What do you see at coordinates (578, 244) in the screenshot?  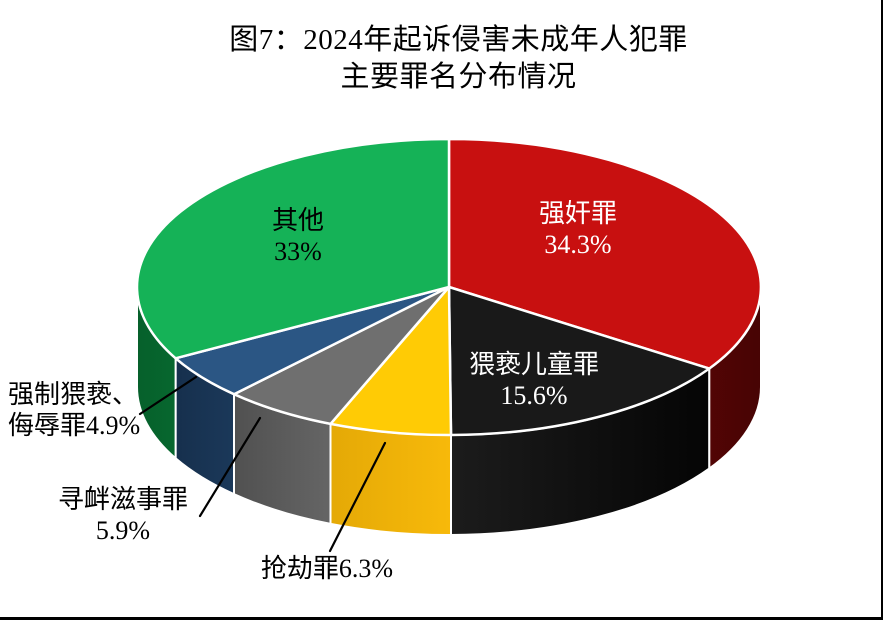 I see `slice-label-rape-percent: 34.3%` at bounding box center [578, 244].